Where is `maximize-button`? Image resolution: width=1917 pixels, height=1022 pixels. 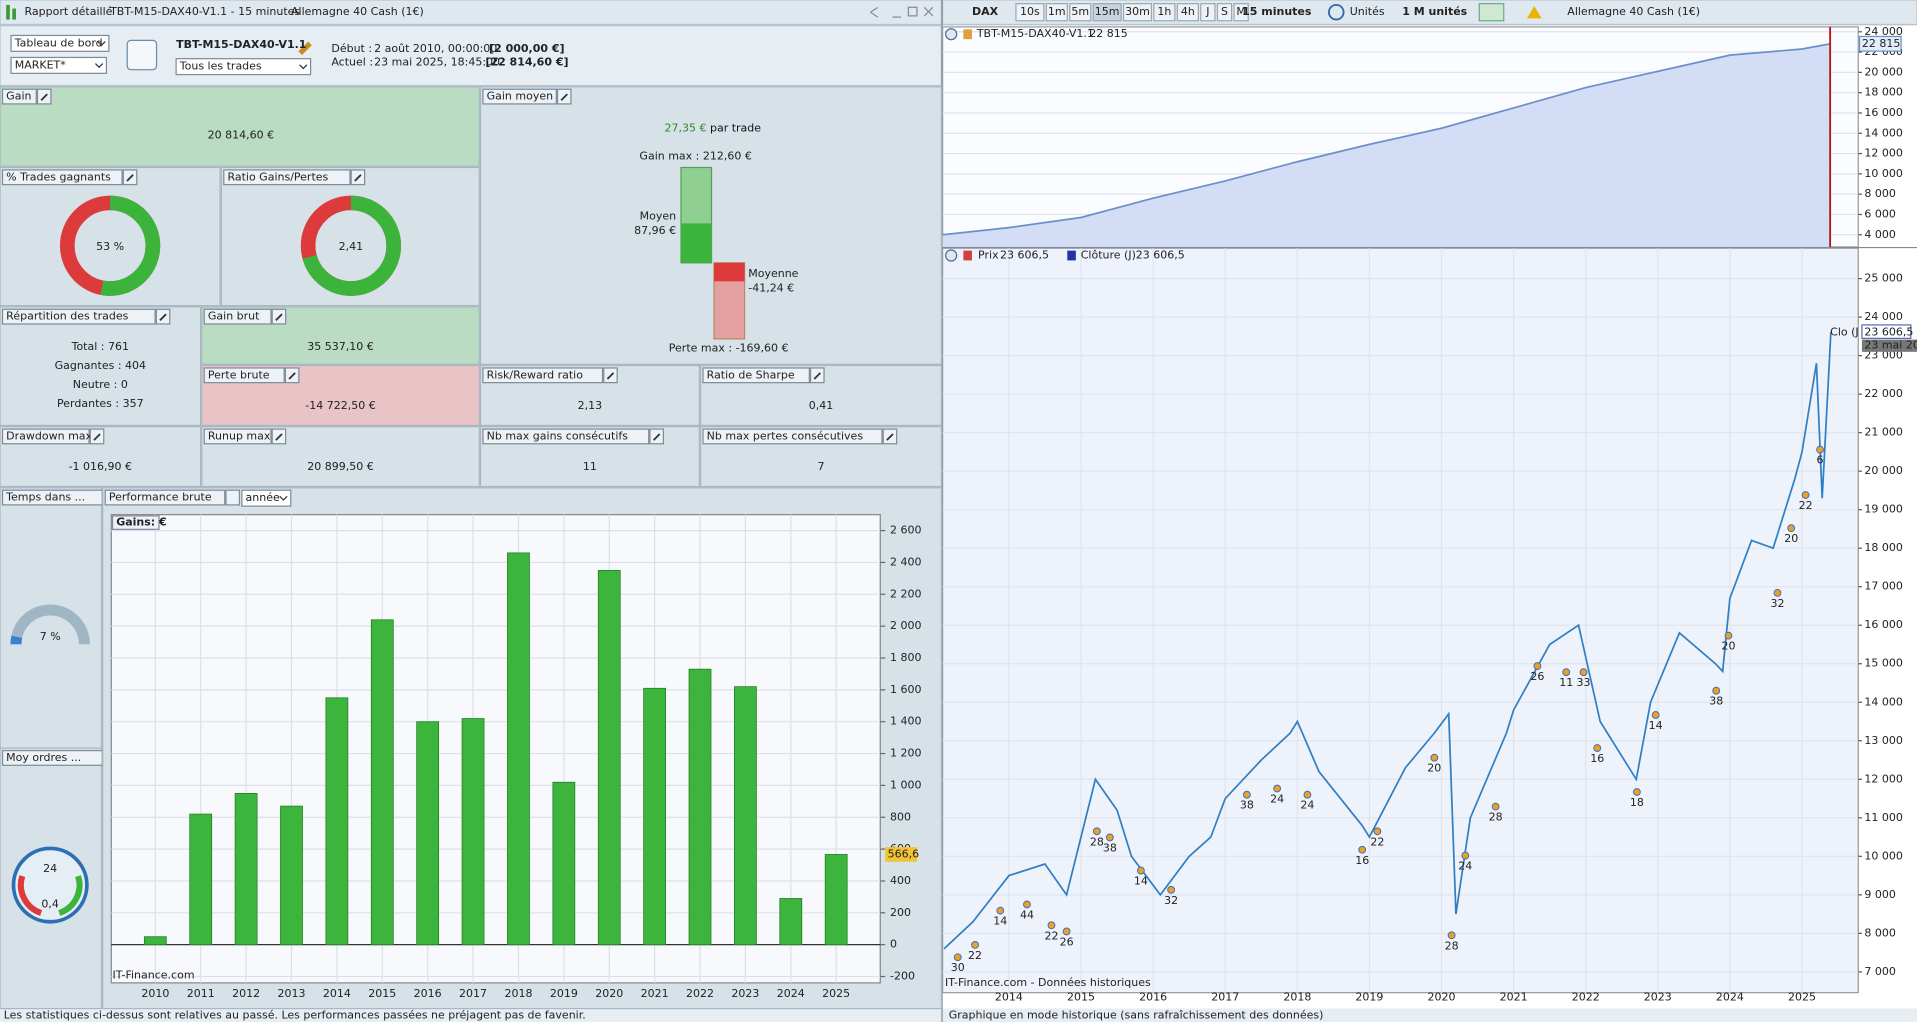
maximize-button is located at coordinates (912, 11).